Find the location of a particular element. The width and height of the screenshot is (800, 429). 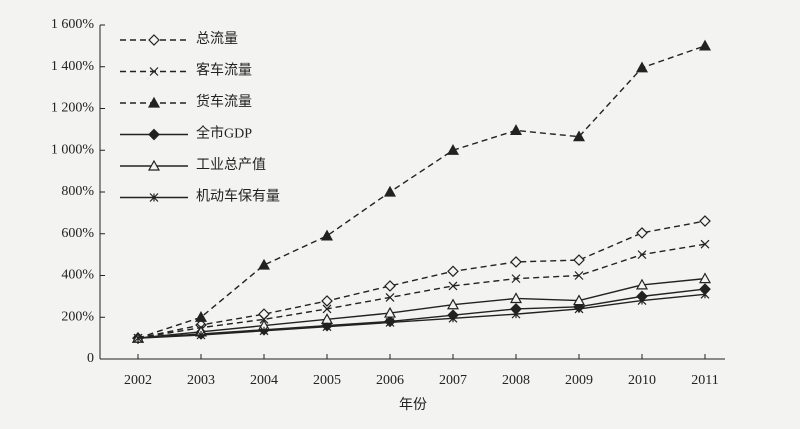

legend-label: 机动车保有量 is located at coordinates (238, 196).